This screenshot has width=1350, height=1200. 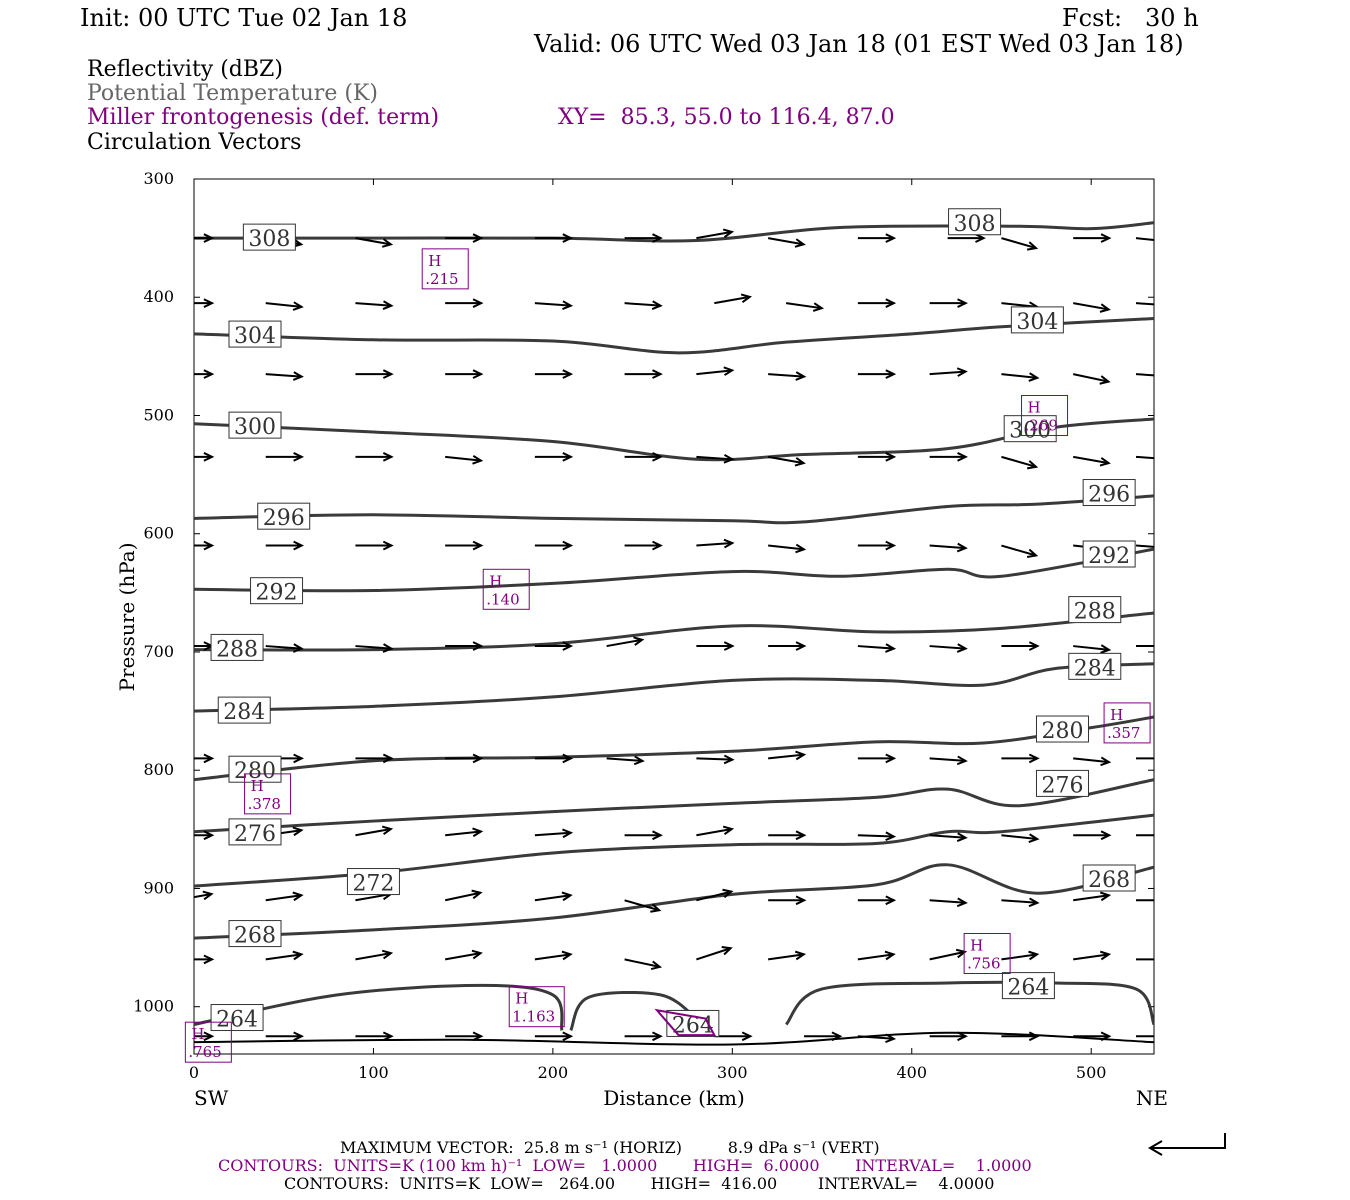 What do you see at coordinates (732, 1072) in the screenshot?
I see `x-tick-label: 300` at bounding box center [732, 1072].